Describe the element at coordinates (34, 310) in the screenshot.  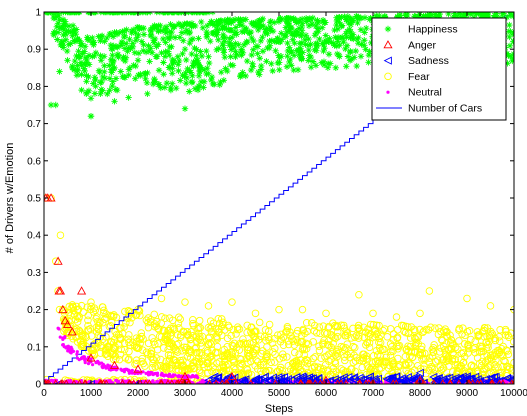
I see `y-tick-label: 0.2` at that location.